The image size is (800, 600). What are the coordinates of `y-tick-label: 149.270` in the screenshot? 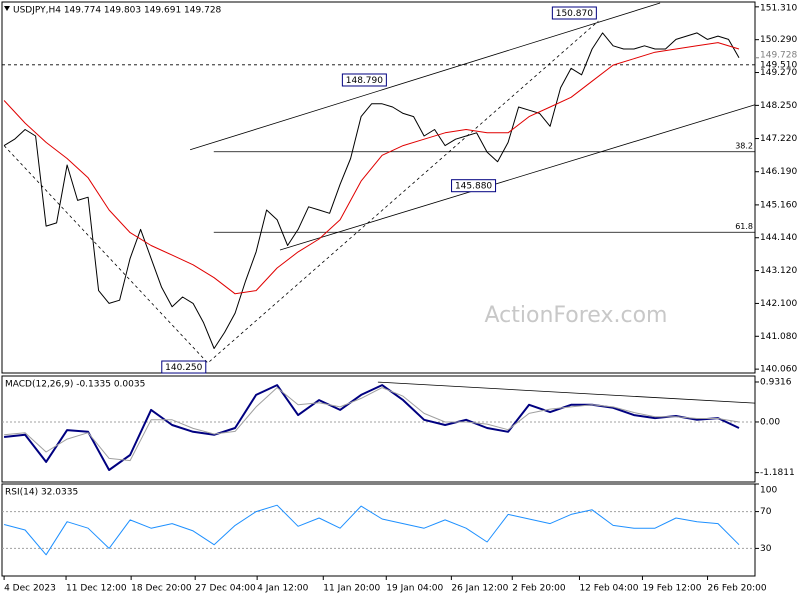 It's located at (778, 73).